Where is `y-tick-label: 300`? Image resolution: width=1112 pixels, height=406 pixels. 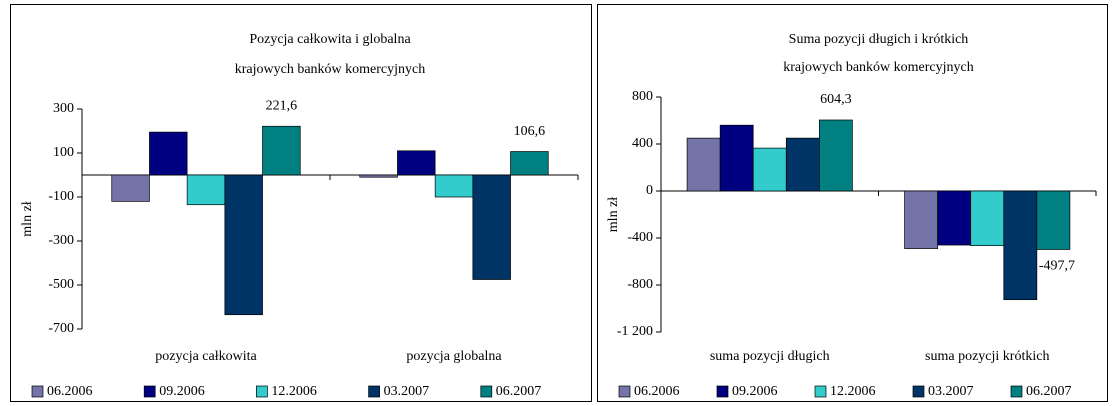
y-tick-label: 300 is located at coordinates (63, 108).